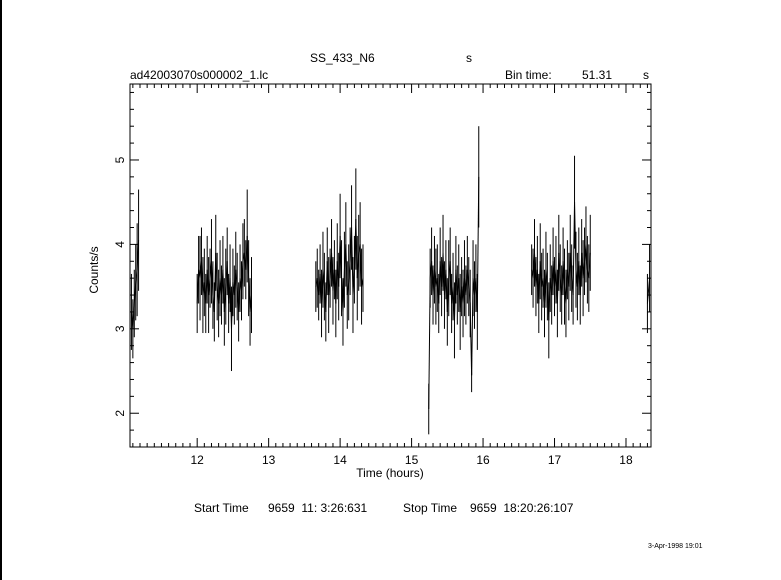  I want to click on x-tick-label: 12, so click(198, 460).